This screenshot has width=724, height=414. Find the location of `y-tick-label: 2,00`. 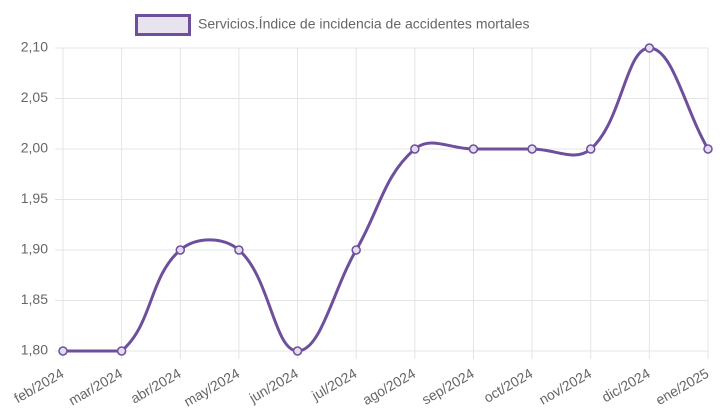

y-tick-label: 2,00 is located at coordinates (34, 148).